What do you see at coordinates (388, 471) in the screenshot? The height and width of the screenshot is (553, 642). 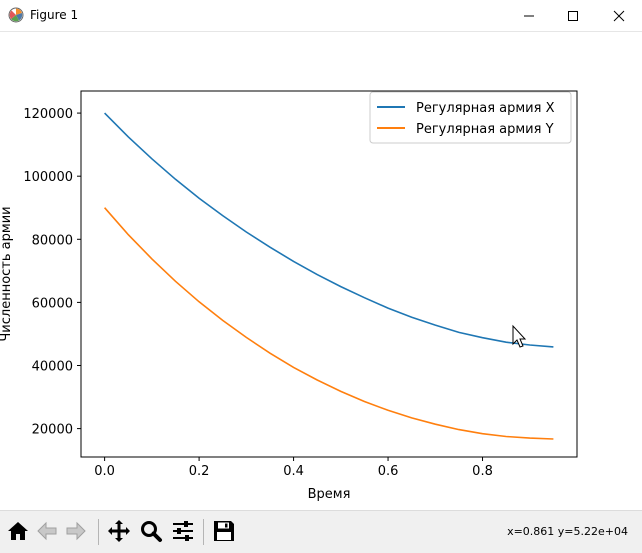 I see `x-tick-label: 0.6` at bounding box center [388, 471].